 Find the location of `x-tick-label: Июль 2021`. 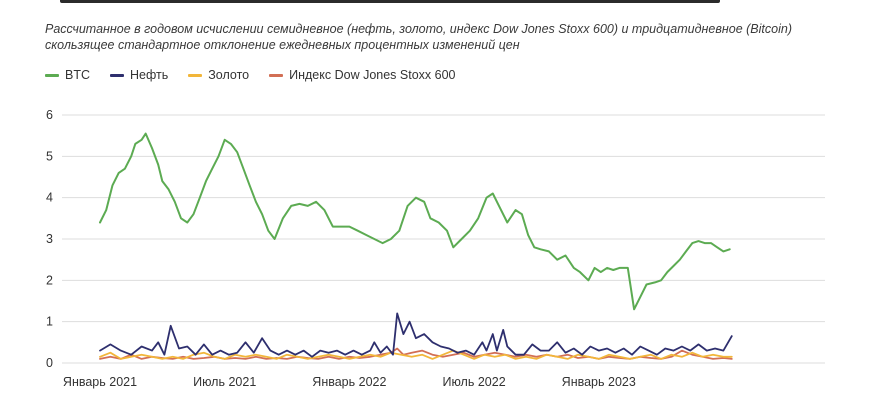

x-tick-label: Июль 2021 is located at coordinates (224, 382).